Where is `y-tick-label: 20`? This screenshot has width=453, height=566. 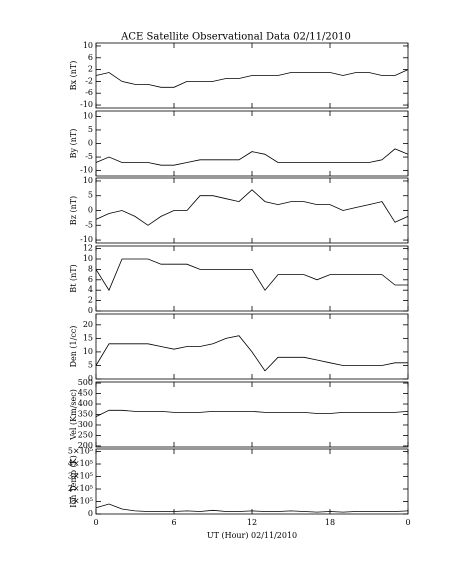
y-tick-label: 20 is located at coordinates (88, 324).